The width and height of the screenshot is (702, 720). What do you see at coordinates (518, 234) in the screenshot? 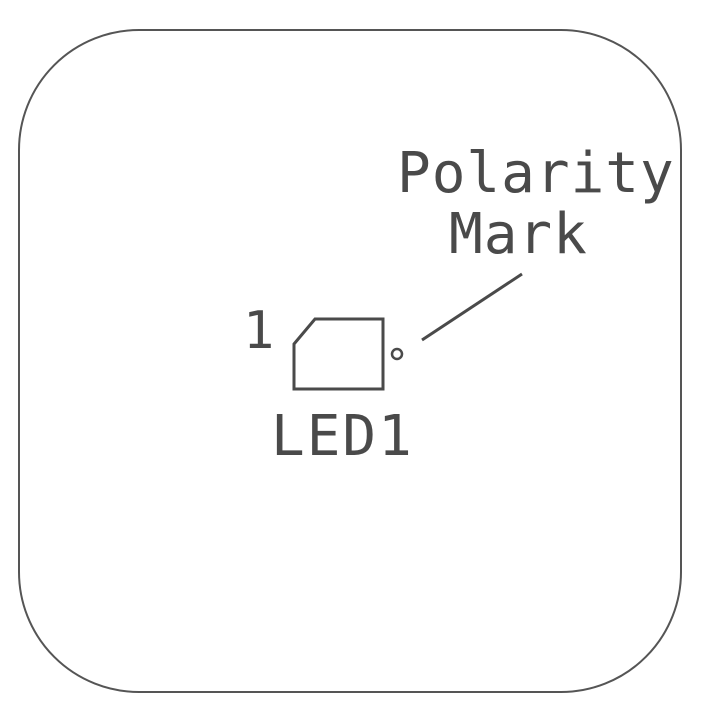
I see `annotation-mark-text: Mark` at bounding box center [518, 234].